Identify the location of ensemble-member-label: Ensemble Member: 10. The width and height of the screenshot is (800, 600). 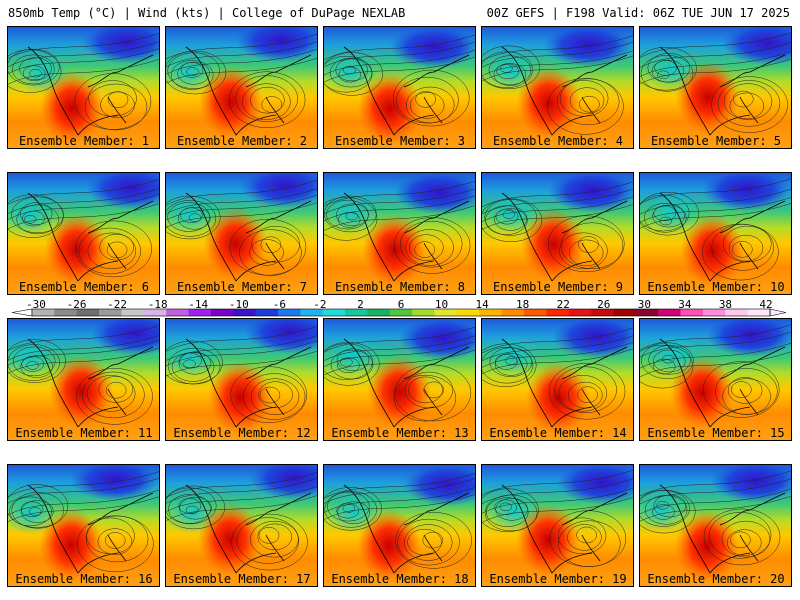
(716, 287).